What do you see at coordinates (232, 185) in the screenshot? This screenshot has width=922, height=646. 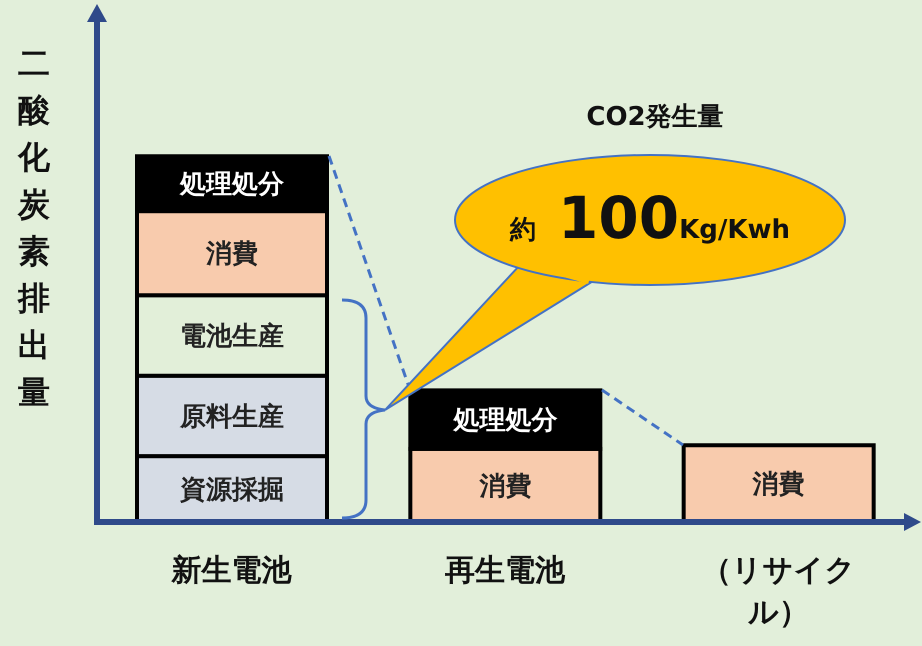 I see `series-label: 処理処分` at bounding box center [232, 185].